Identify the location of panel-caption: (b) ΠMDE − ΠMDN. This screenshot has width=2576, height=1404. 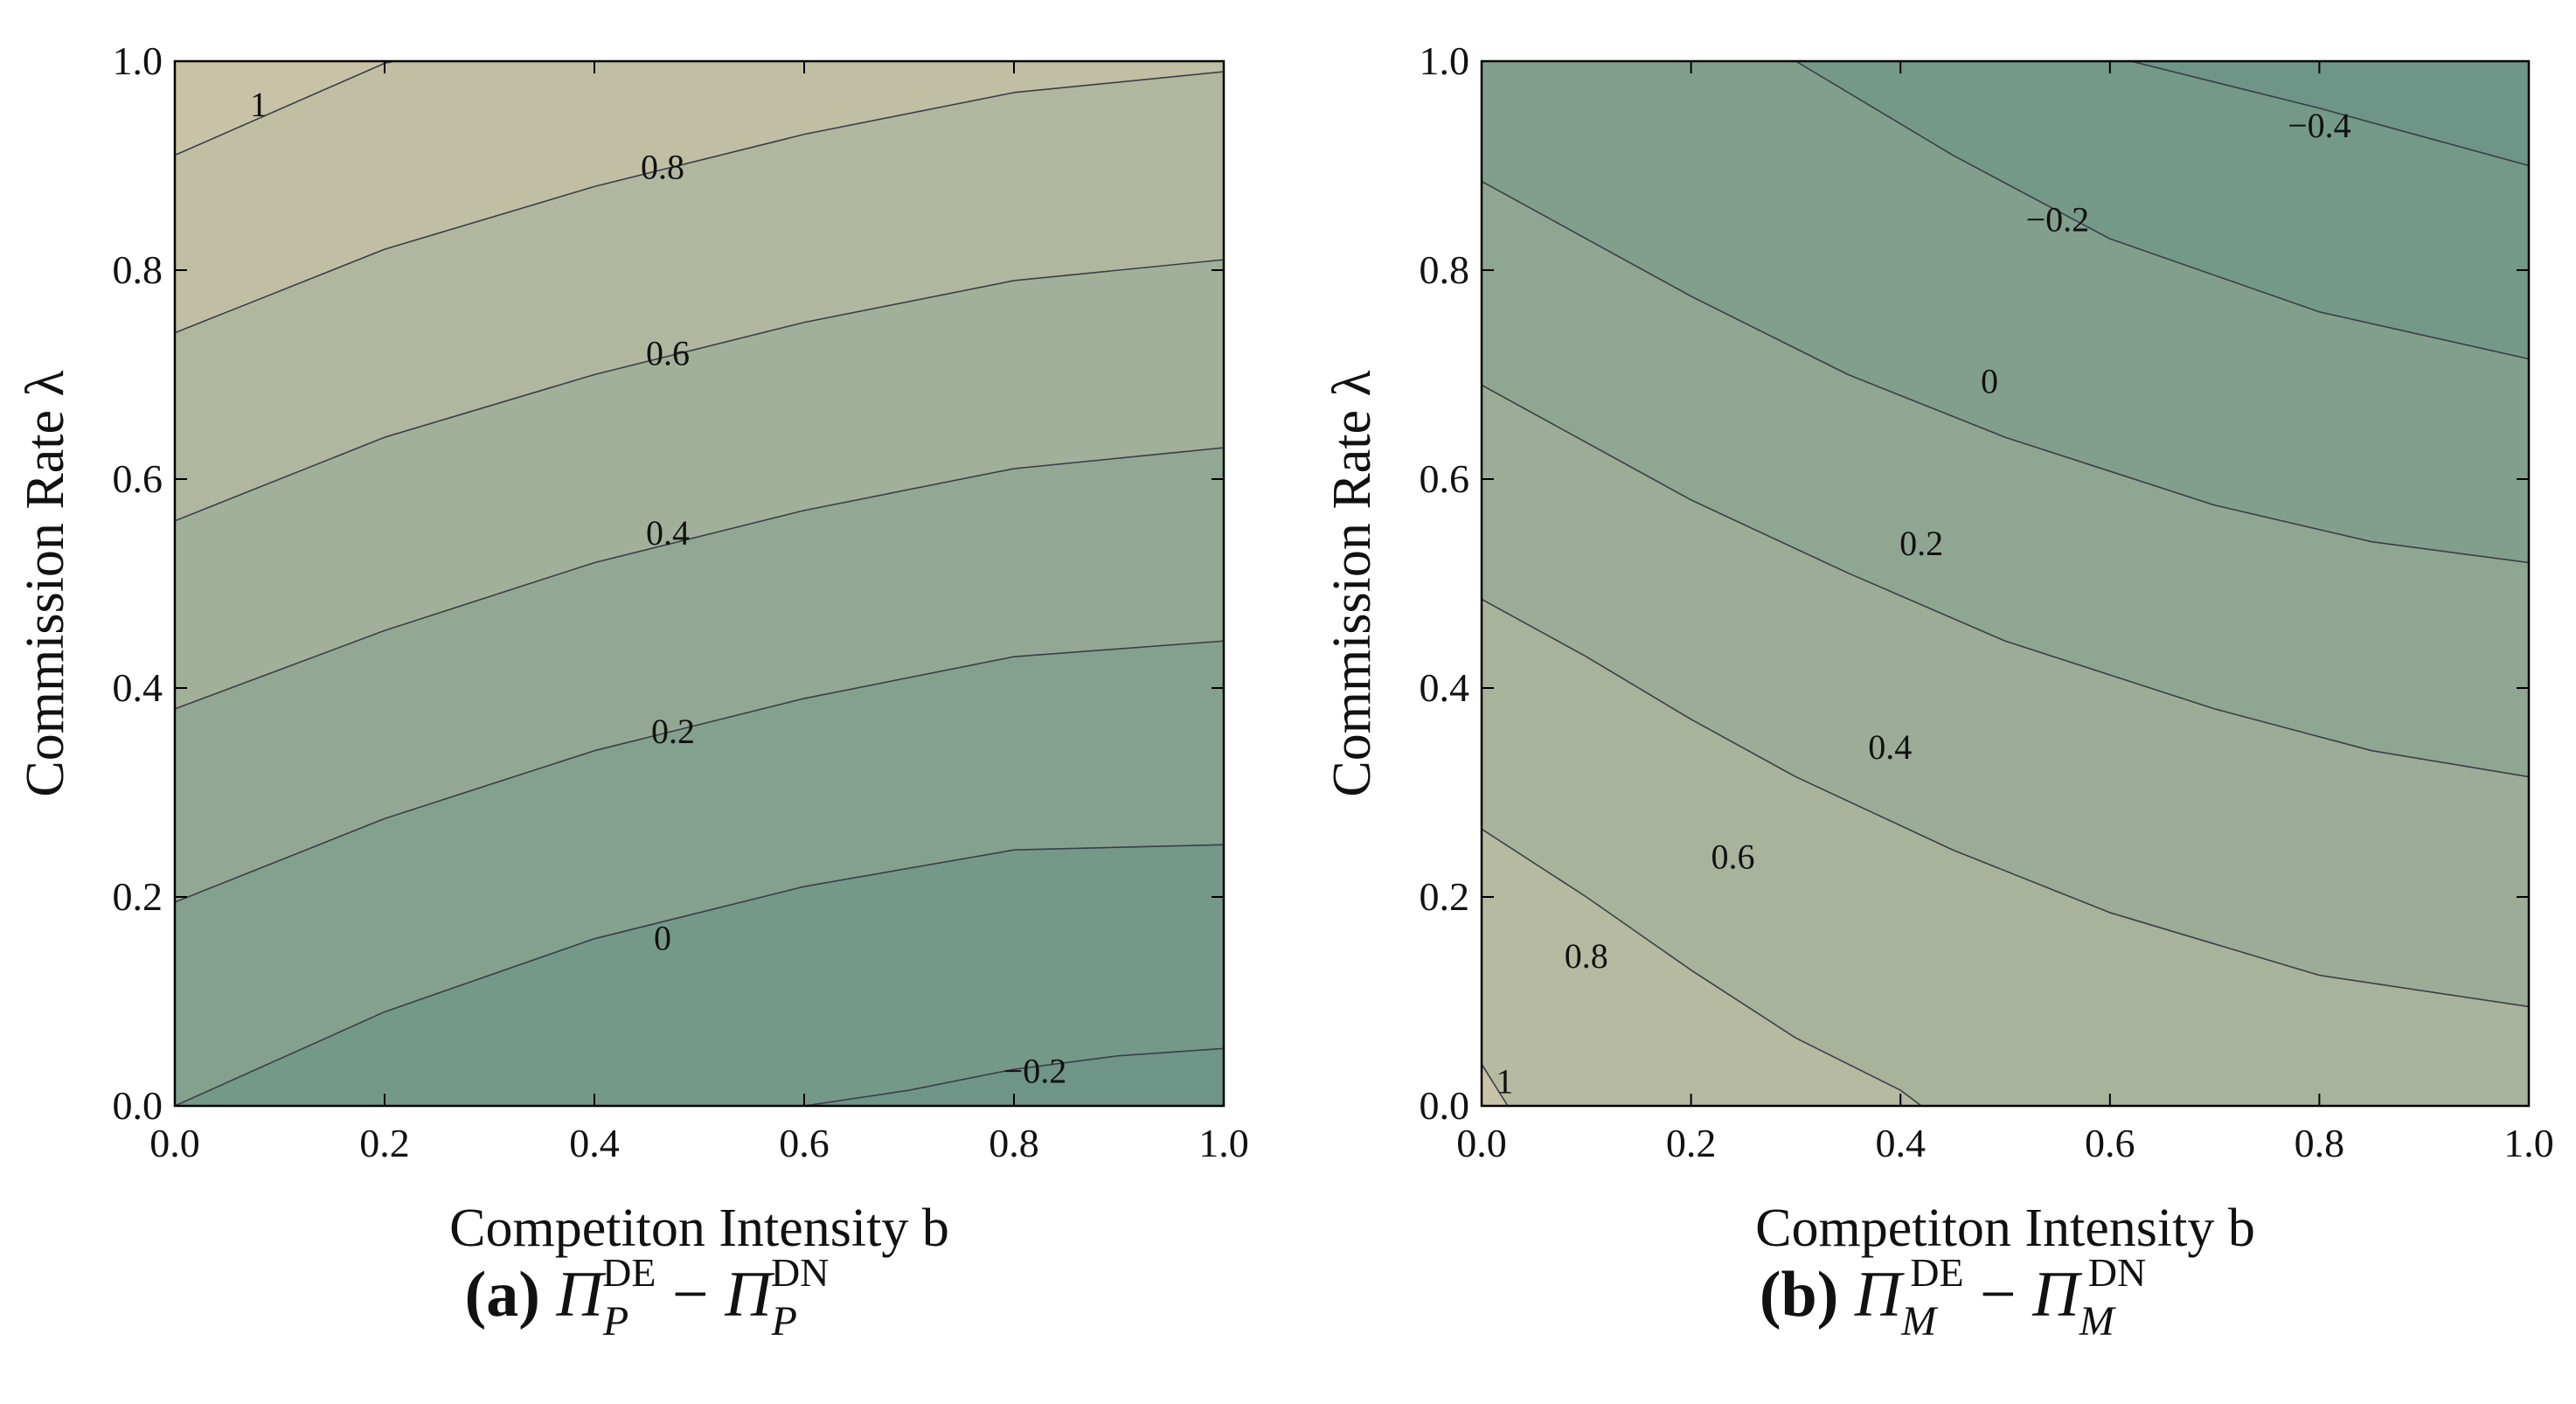
(1953, 1297).